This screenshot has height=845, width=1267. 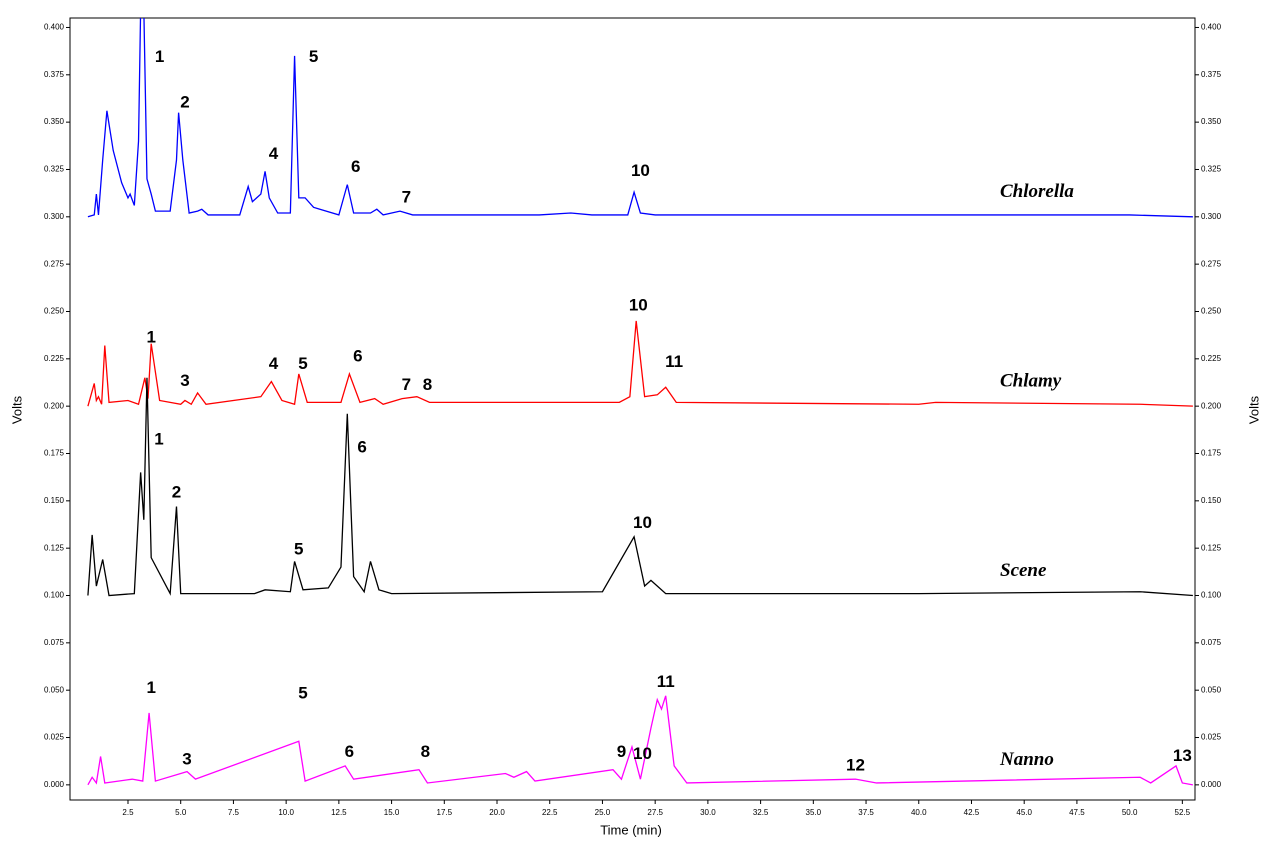 I want to click on y-tick-label: 0.300, so click(x=54, y=216).